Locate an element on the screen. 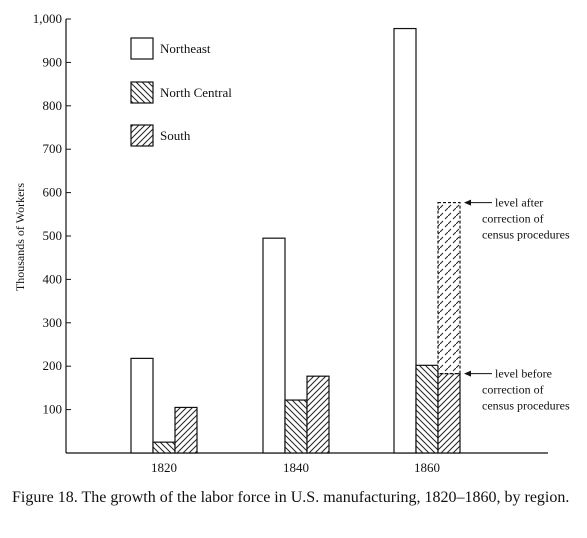  y-tick-label: 300 is located at coordinates (53, 322).